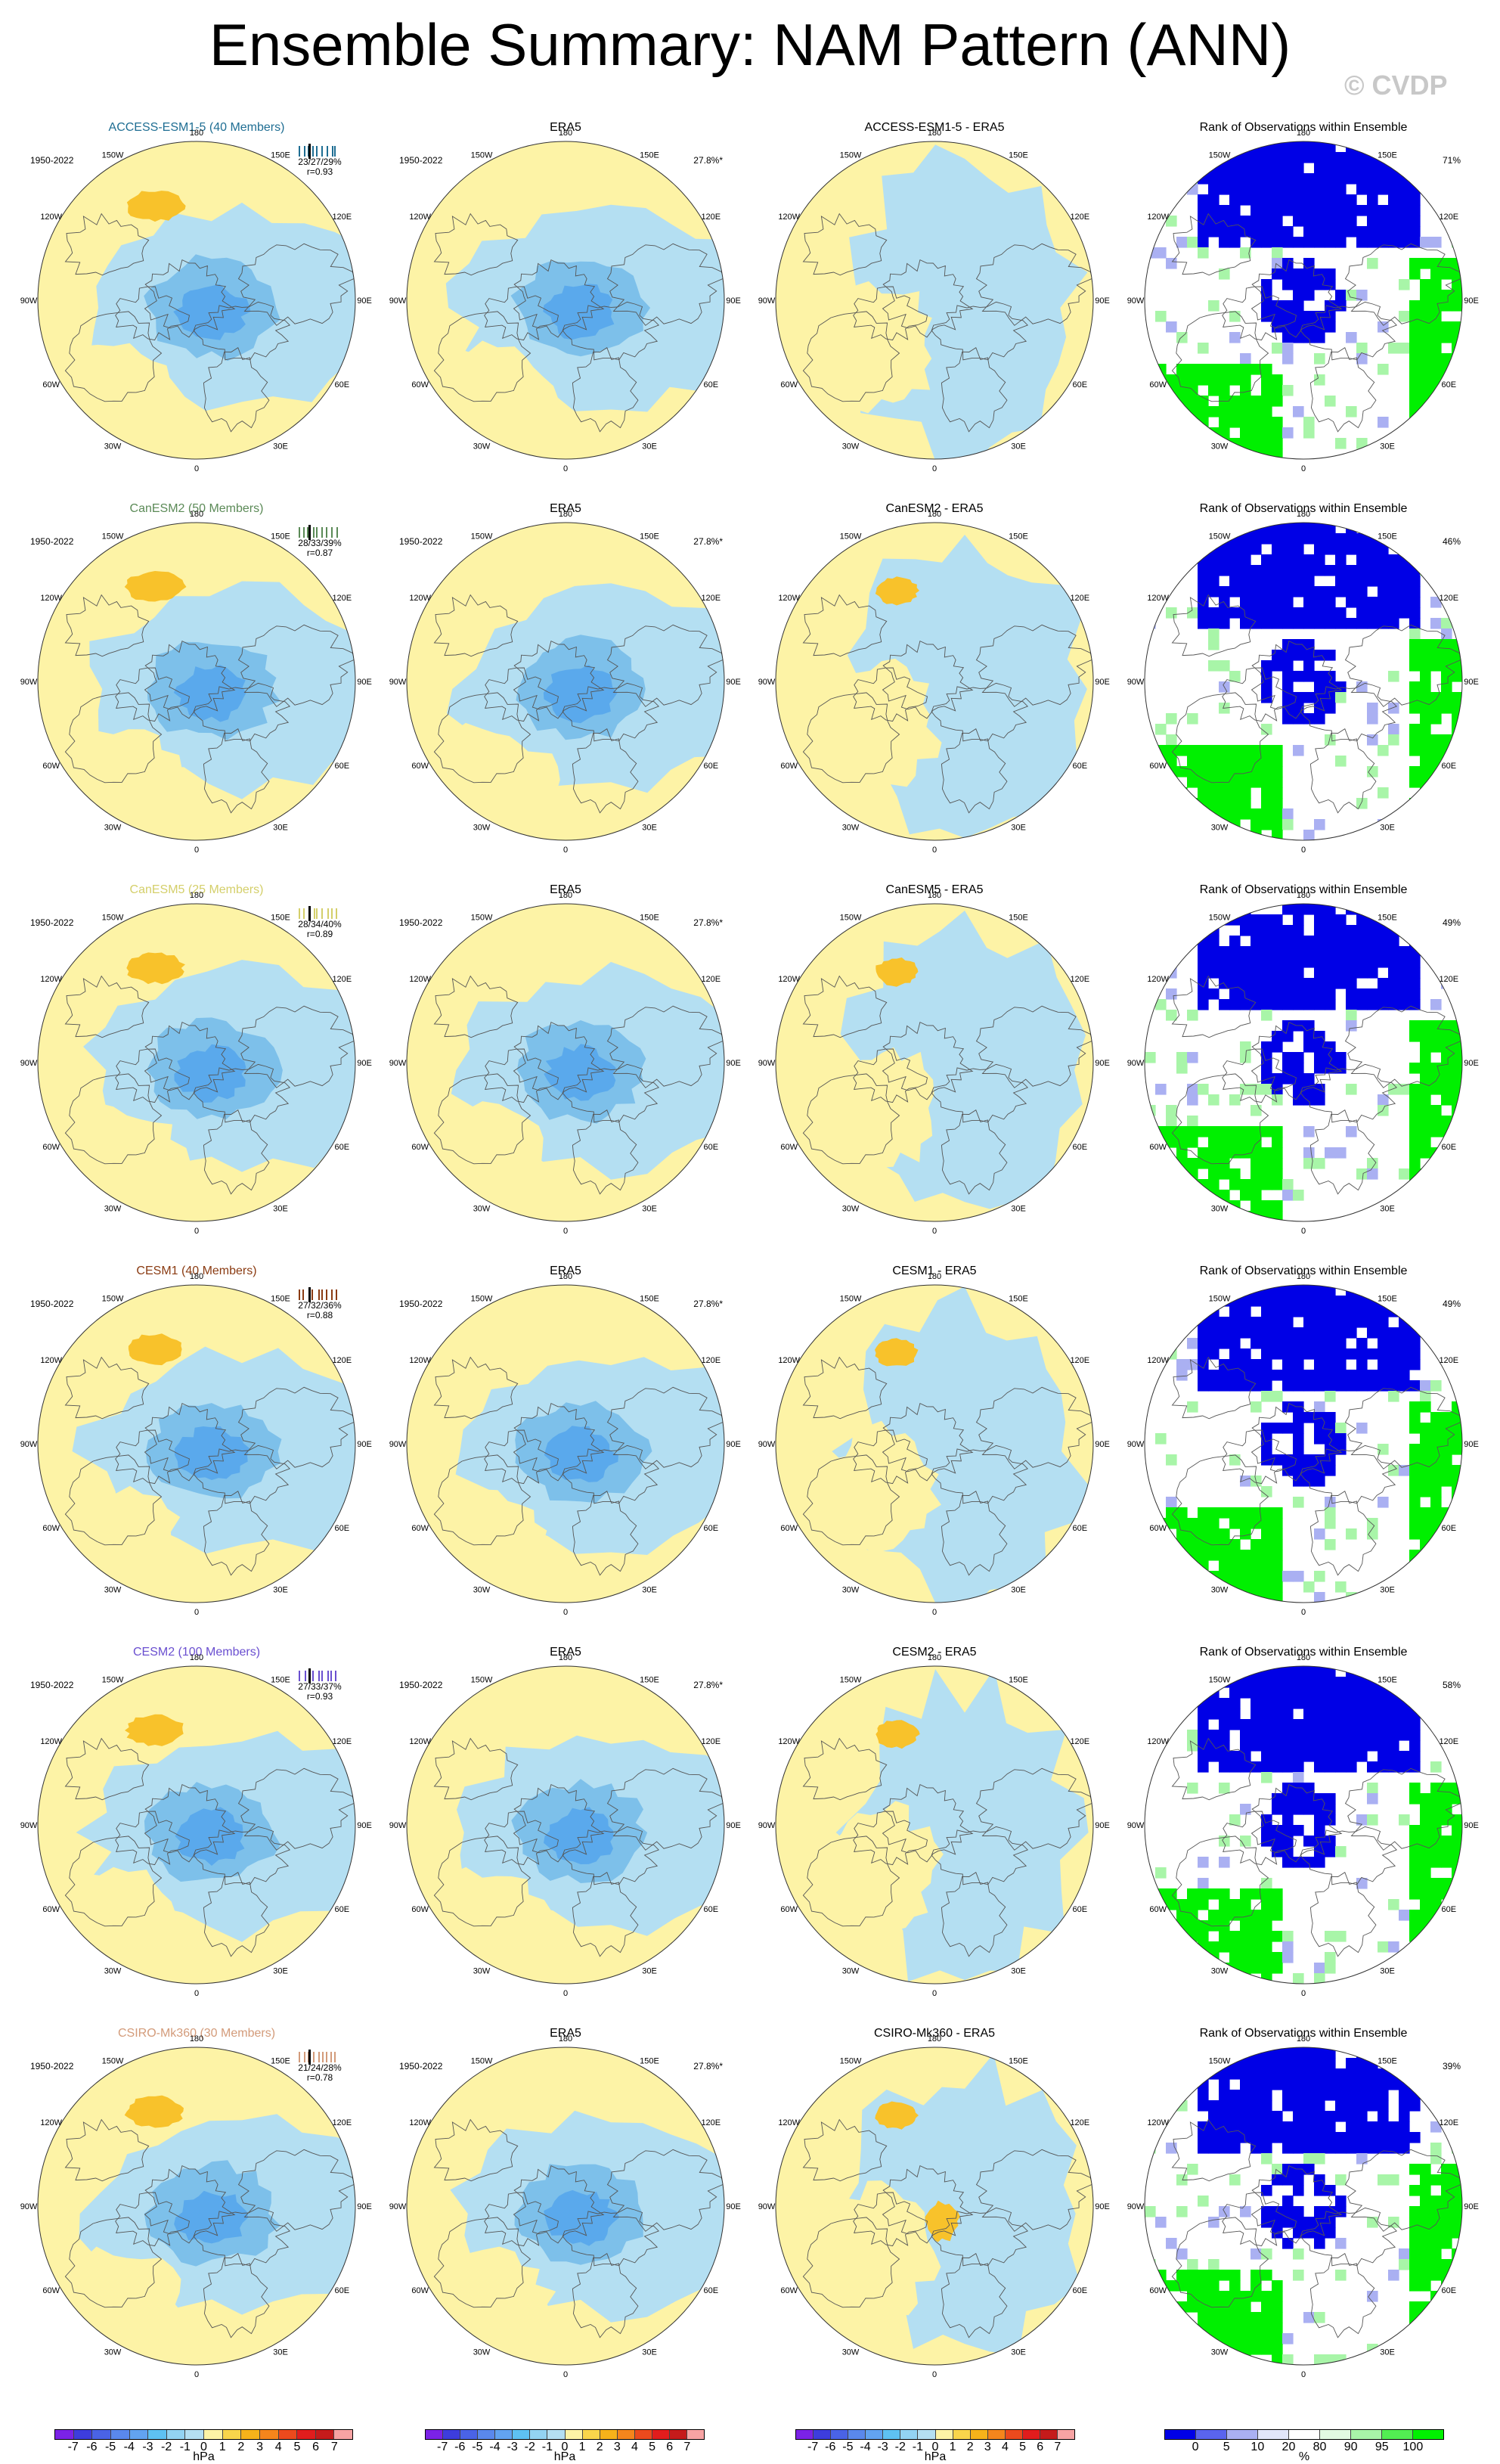 The image size is (1500, 2464). I want to click on longitude-label: 0, so click(196, 1231).